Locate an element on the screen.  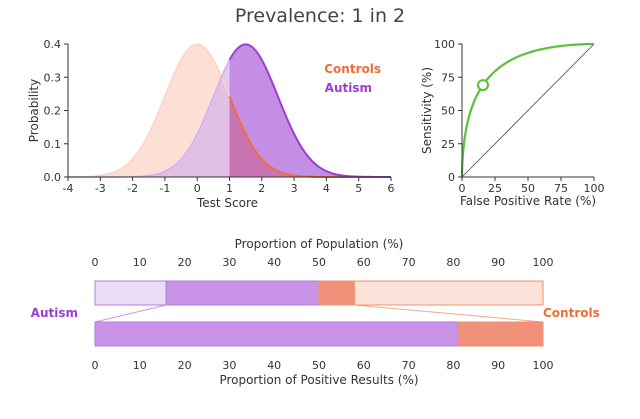
top-tick-label: 40 is located at coordinates (274, 262).